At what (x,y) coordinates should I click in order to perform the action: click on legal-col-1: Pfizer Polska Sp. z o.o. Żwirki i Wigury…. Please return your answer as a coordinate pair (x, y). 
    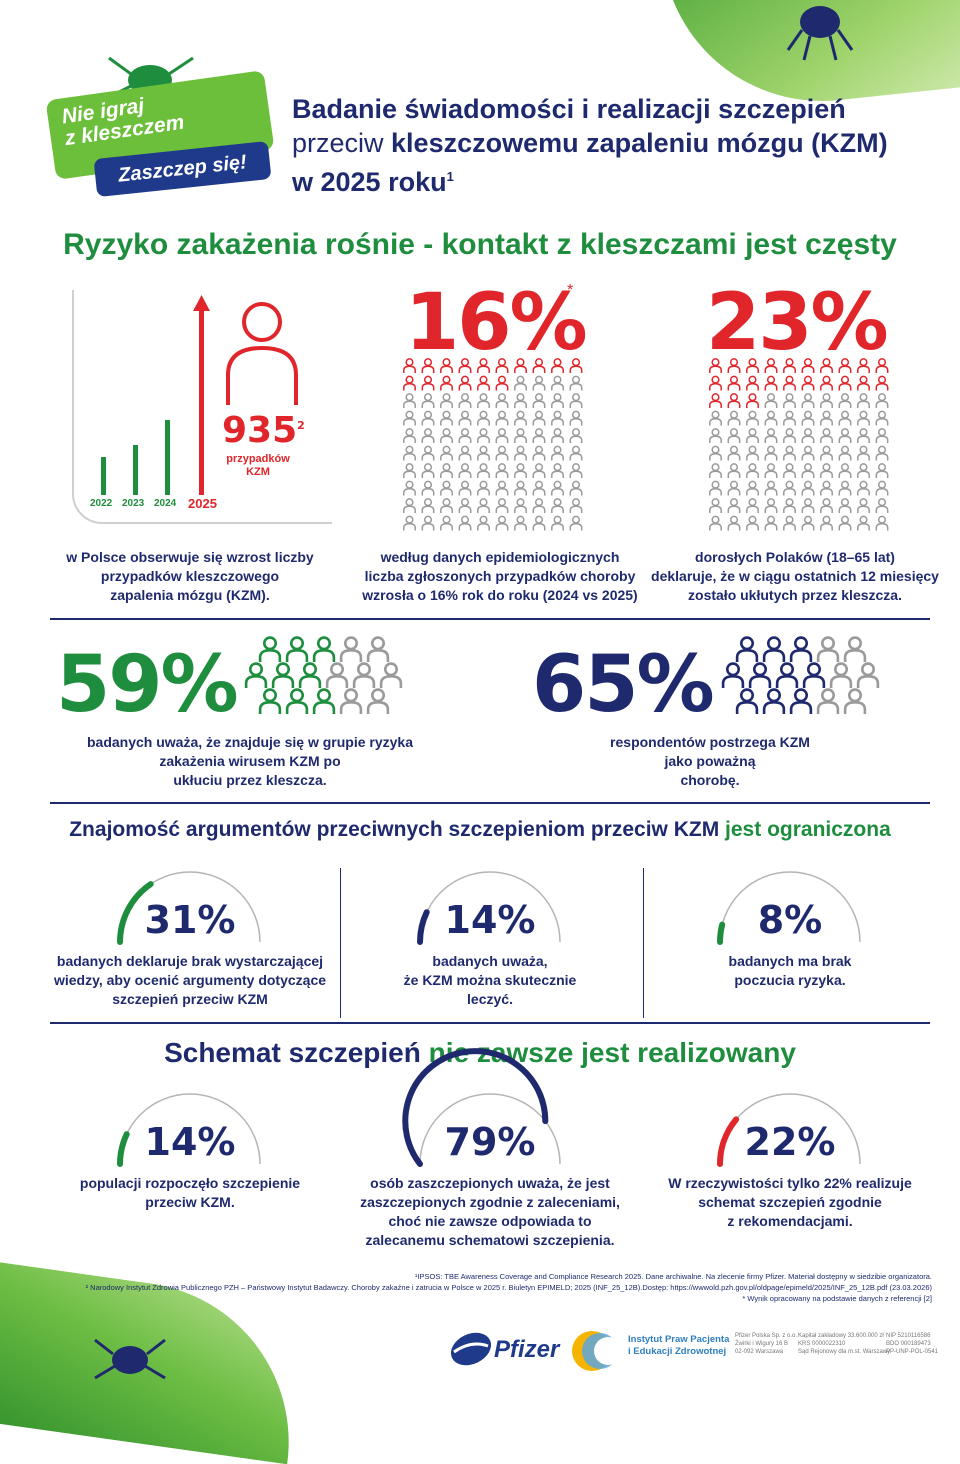
    Looking at the image, I should click on (766, 1344).